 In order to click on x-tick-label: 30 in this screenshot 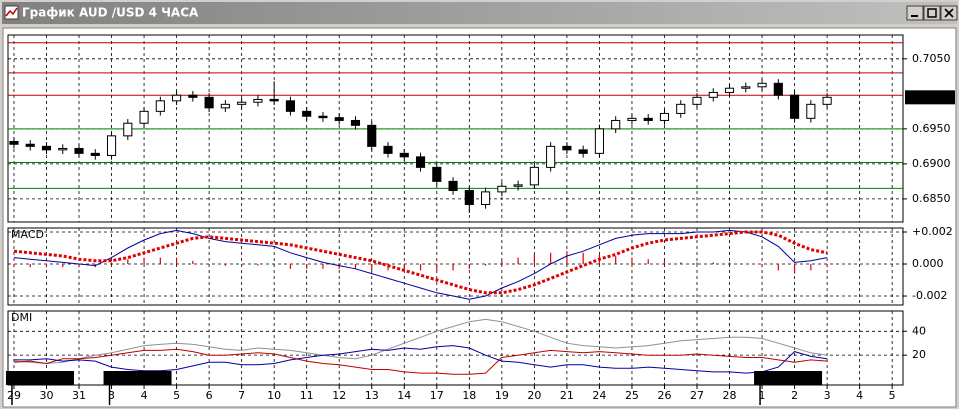, I will do `click(46, 395)`.